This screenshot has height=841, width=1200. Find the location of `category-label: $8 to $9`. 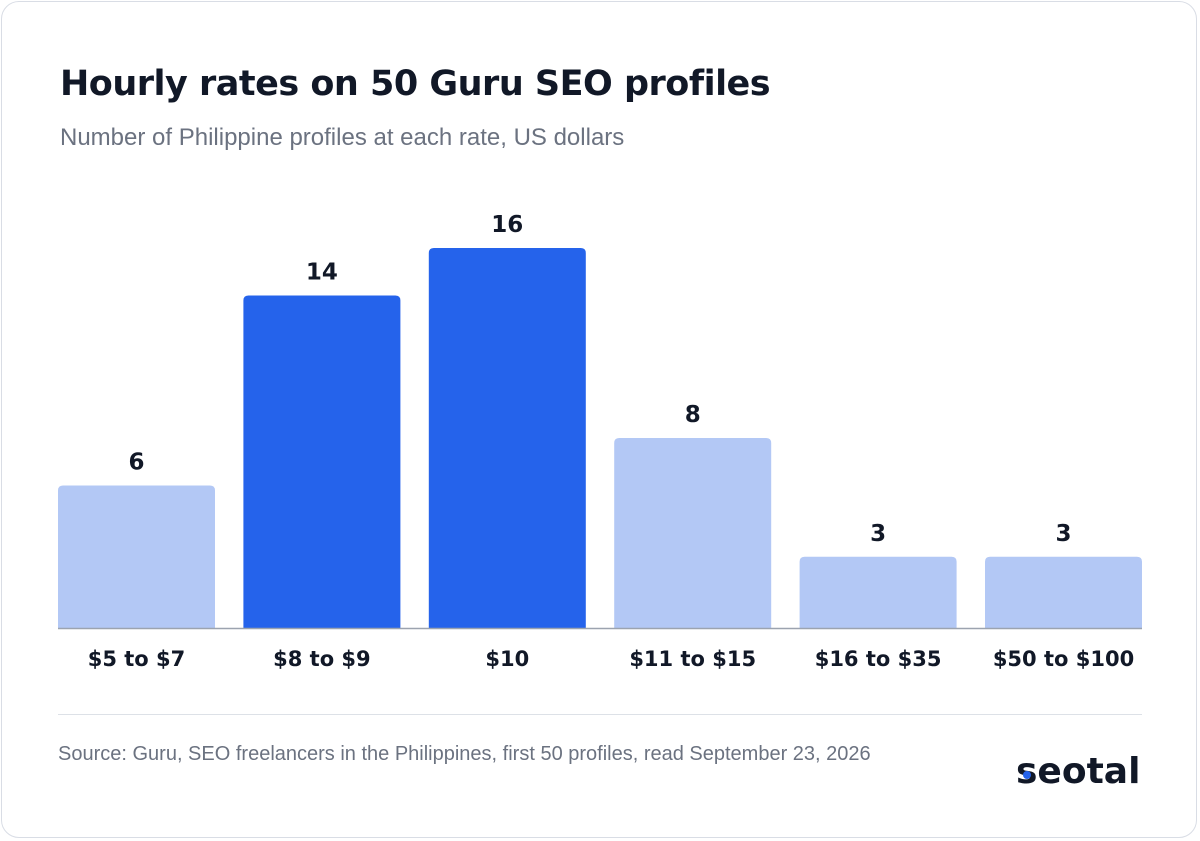

category-label: $8 to $9 is located at coordinates (322, 659).